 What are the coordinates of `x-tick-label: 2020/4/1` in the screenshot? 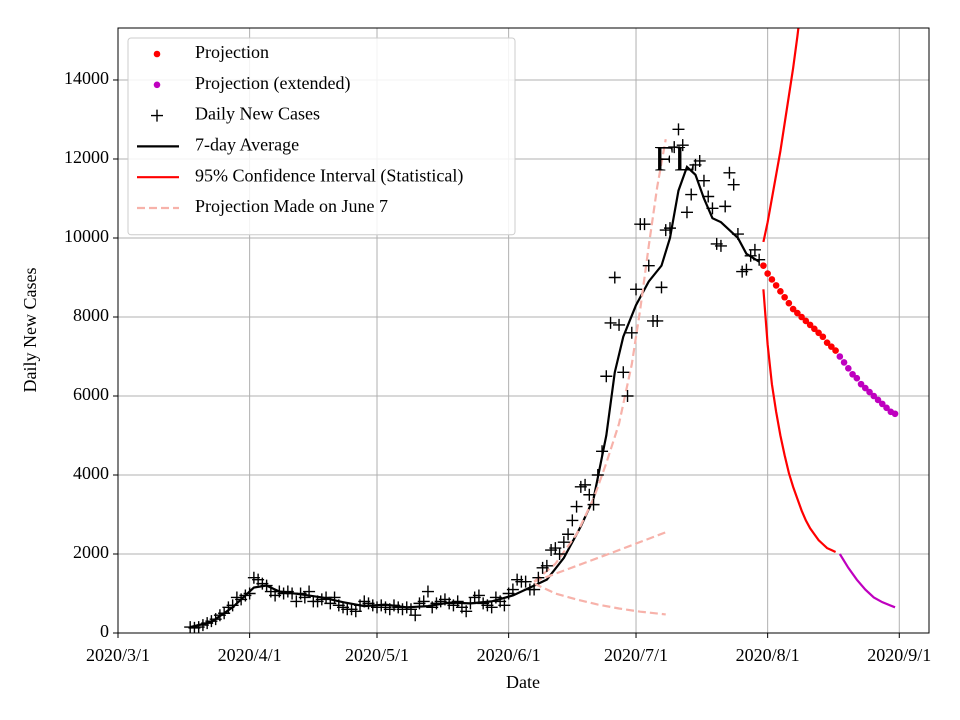 It's located at (250, 655).